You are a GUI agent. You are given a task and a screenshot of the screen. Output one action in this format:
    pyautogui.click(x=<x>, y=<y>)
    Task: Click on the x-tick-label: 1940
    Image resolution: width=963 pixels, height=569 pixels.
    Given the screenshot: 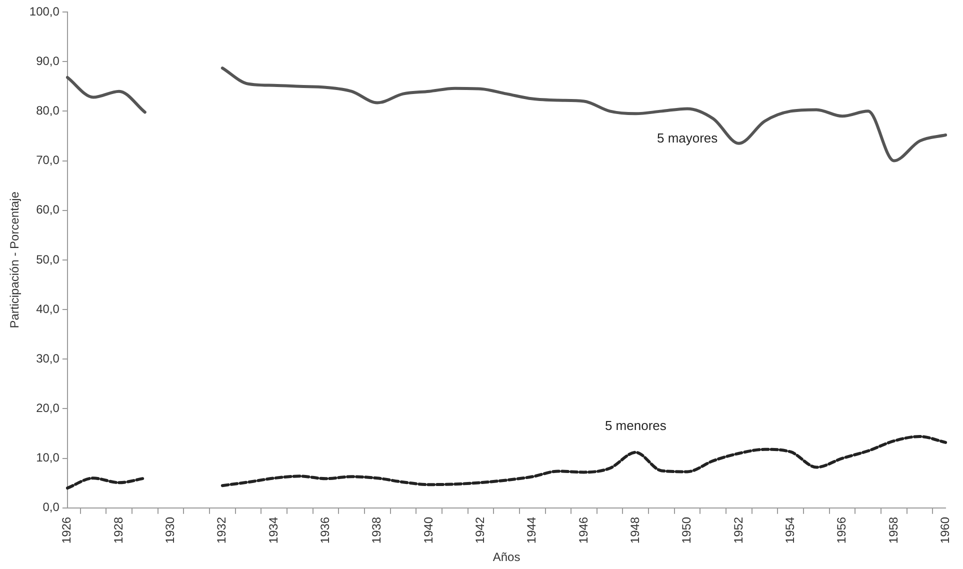 What is the action you would take?
    pyautogui.click(x=428, y=530)
    